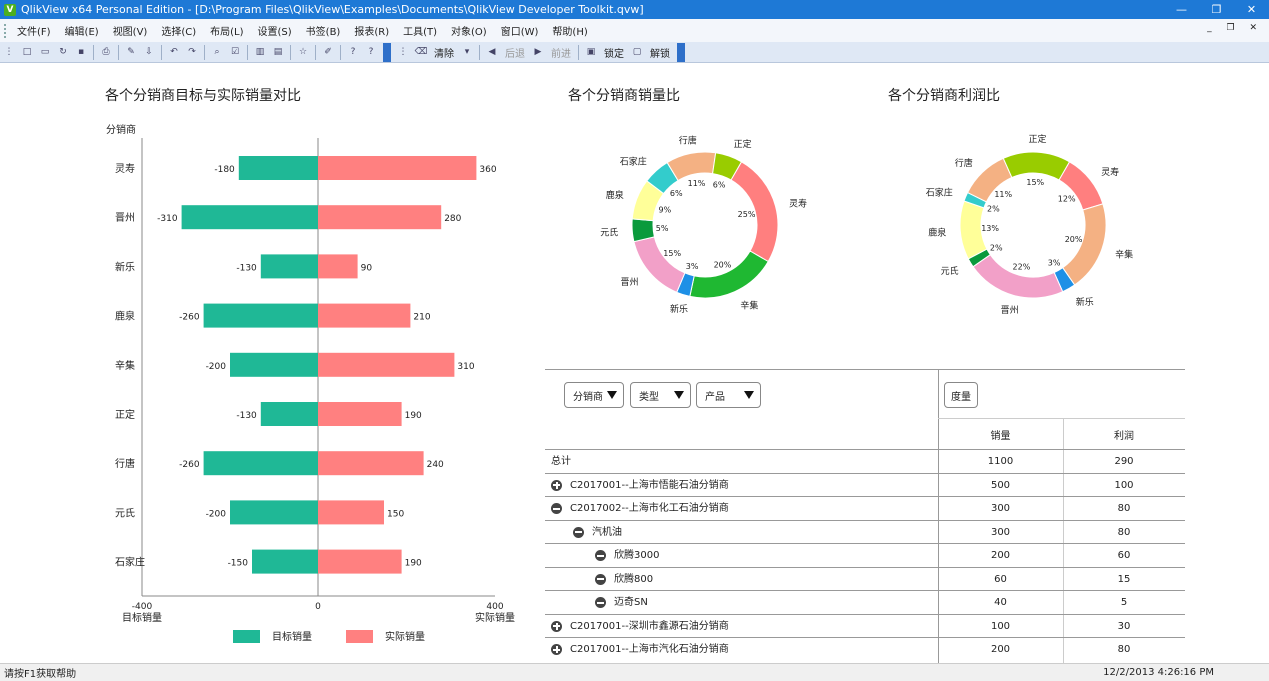 The height and width of the screenshot is (681, 1269). Describe the element at coordinates (372, 32) in the screenshot. I see `menu-item-7: 报表(R)` at that location.